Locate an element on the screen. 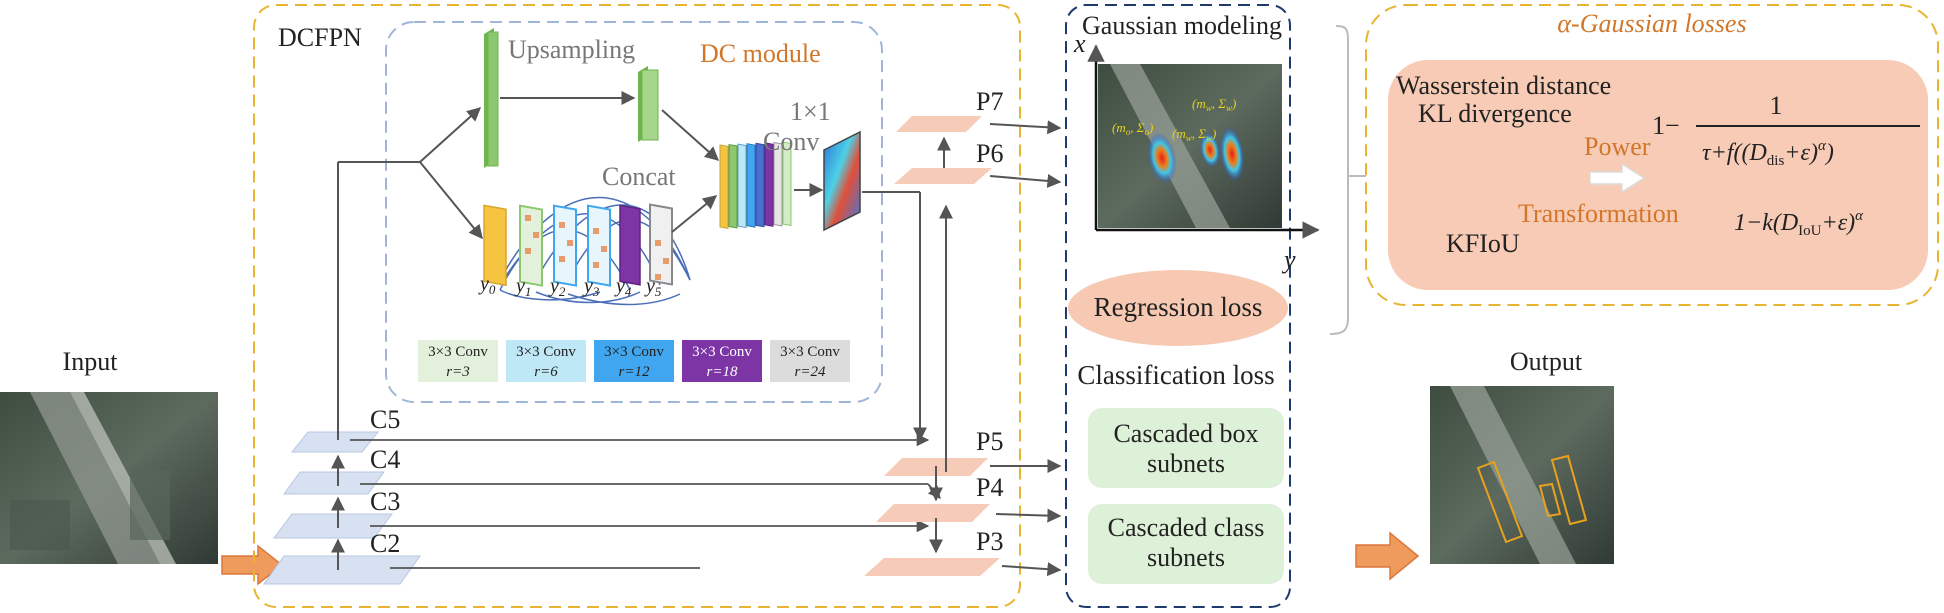 The image size is (1944, 613). up-to-concat-arrow is located at coordinates (690, 135).